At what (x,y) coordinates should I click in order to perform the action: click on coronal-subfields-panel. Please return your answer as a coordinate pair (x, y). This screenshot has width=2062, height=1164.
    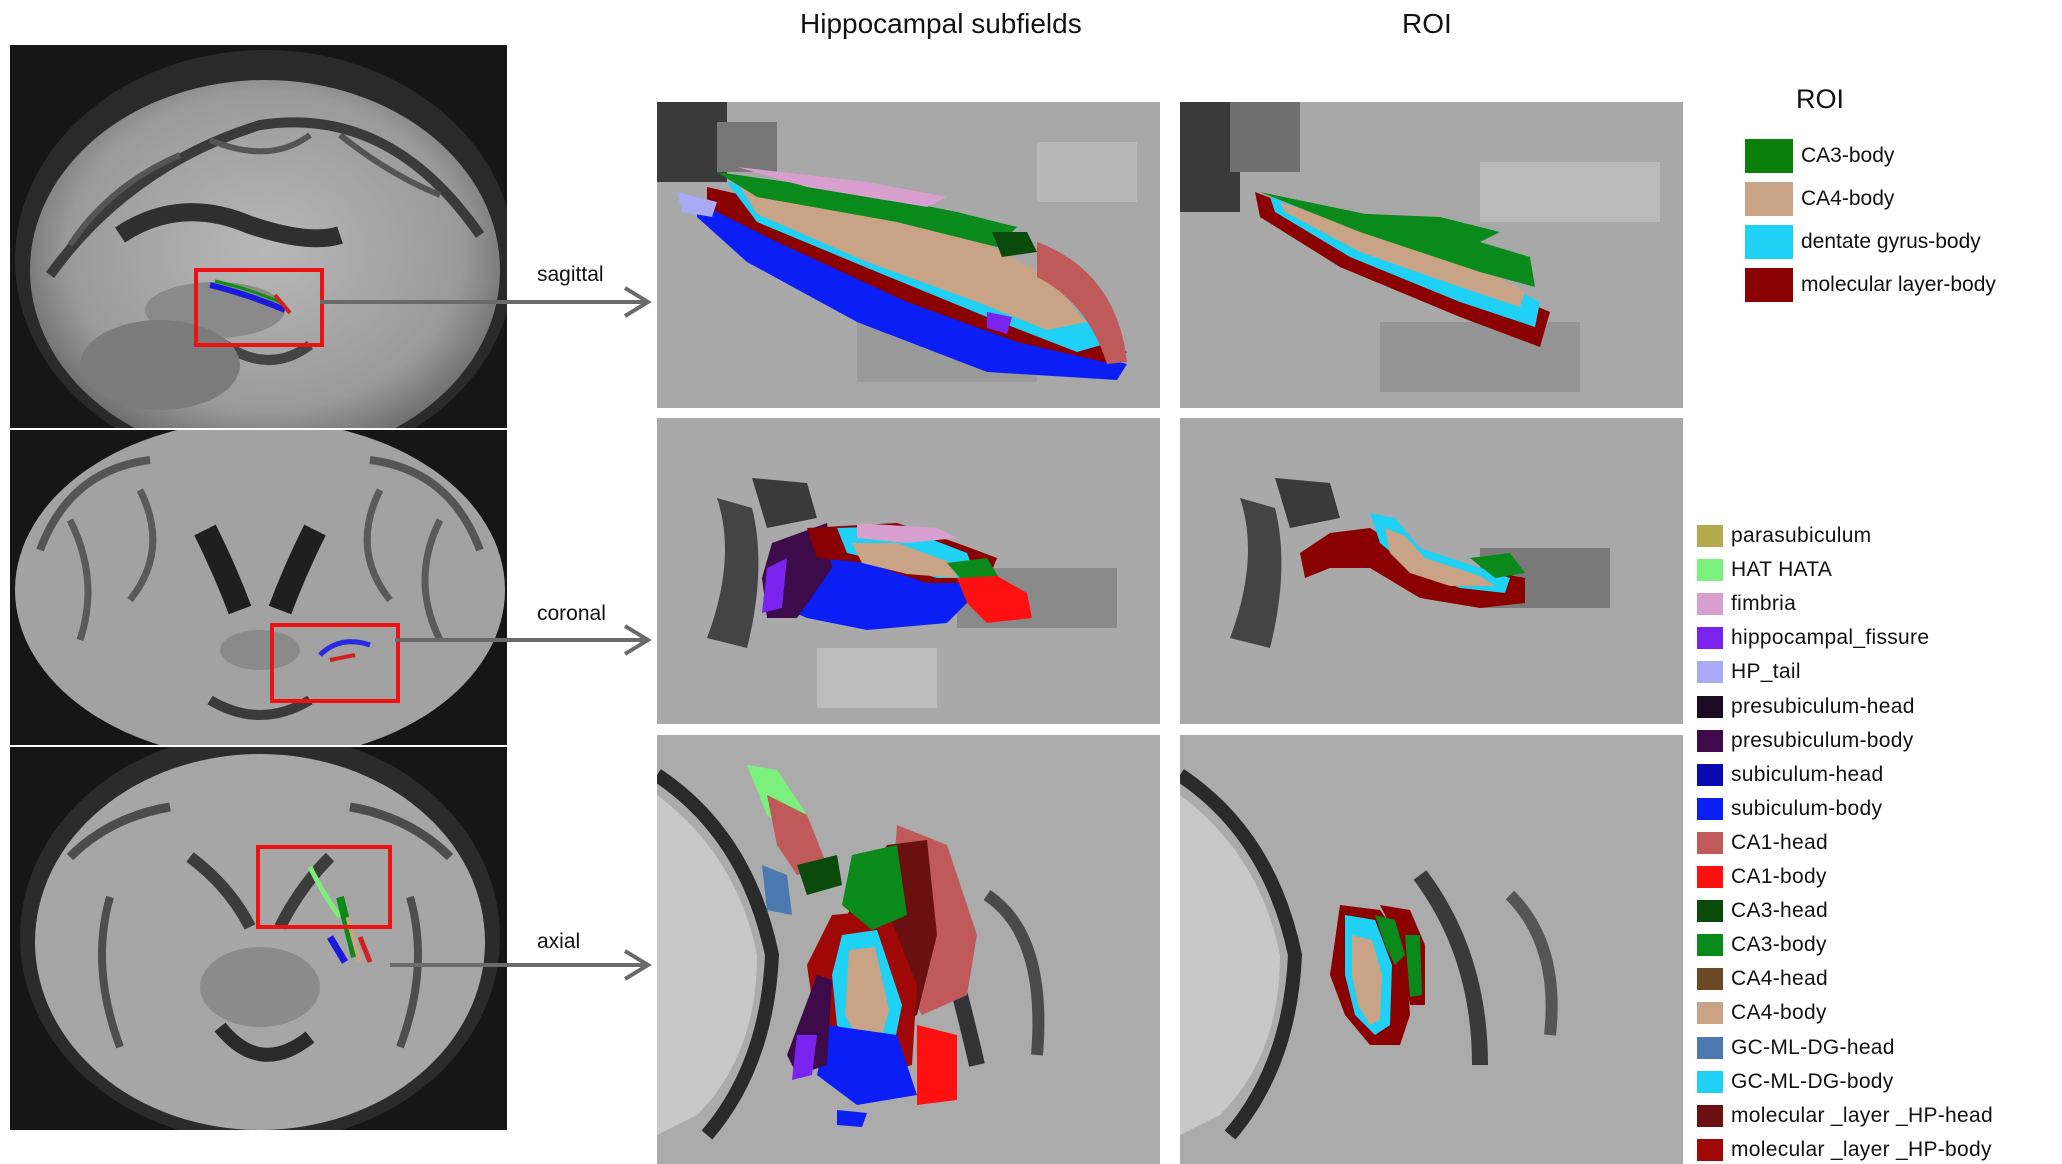
    Looking at the image, I should click on (908, 571).